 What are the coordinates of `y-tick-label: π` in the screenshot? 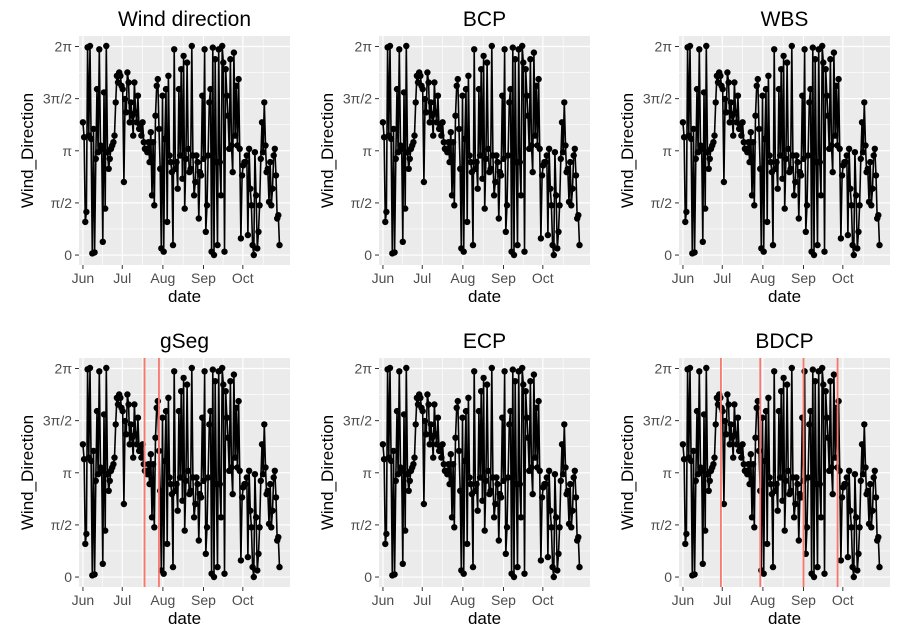 It's located at (367, 473).